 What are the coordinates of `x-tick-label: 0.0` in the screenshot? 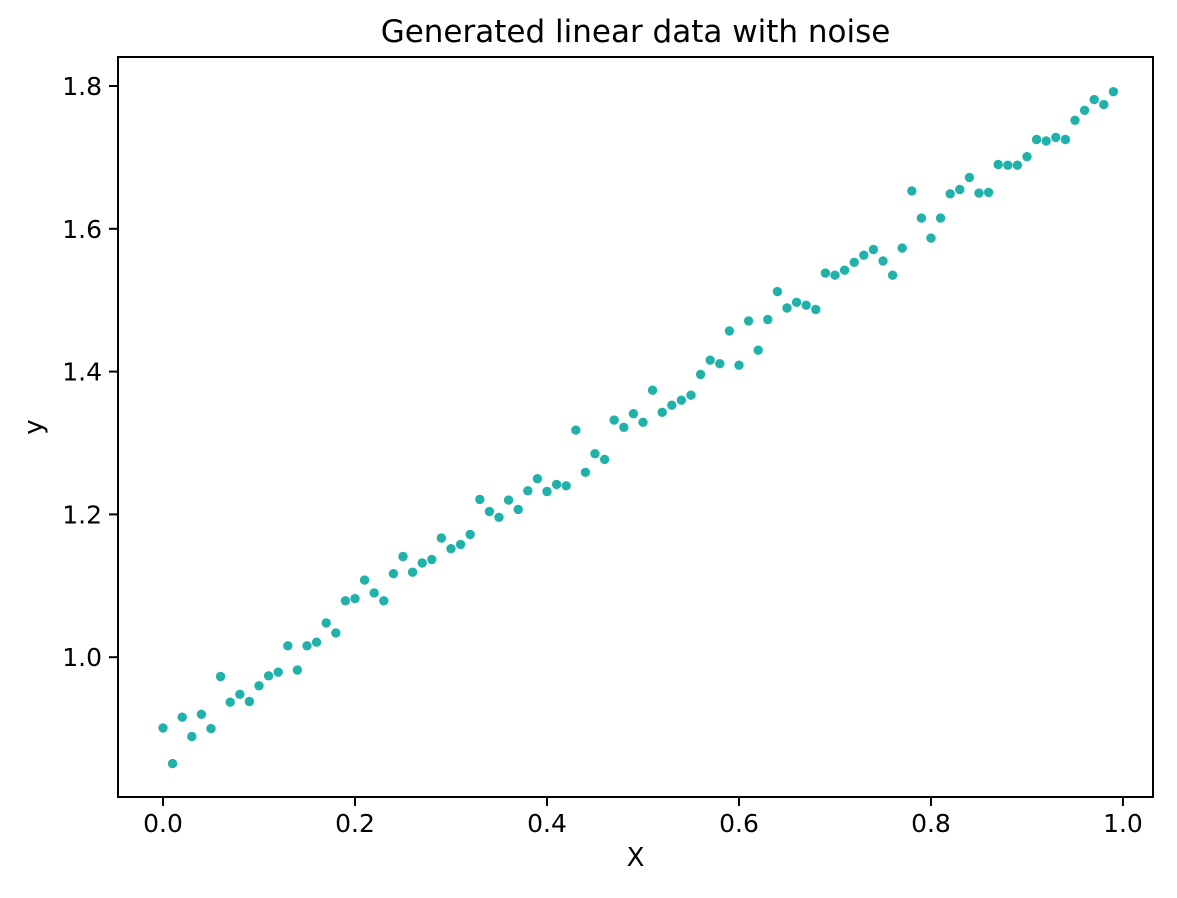 It's located at (163, 823).